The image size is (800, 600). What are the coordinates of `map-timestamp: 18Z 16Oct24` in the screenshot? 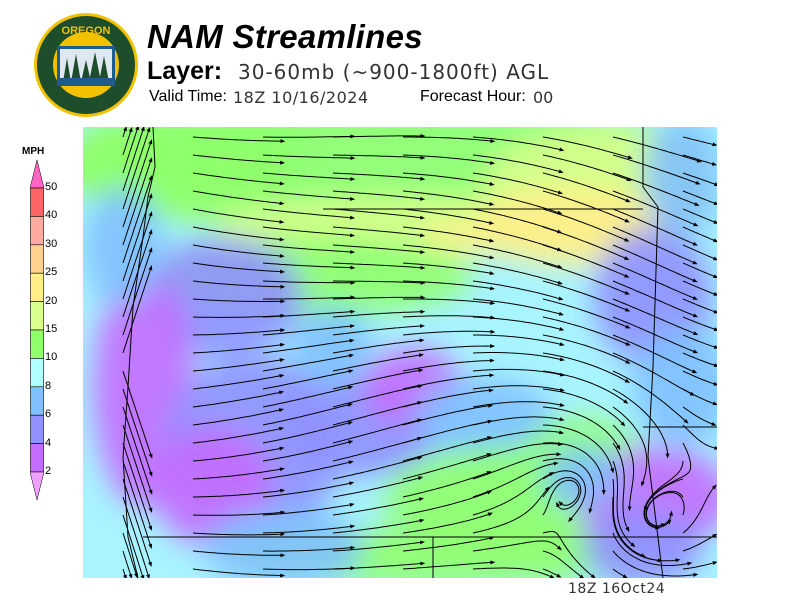 It's located at (617, 589).